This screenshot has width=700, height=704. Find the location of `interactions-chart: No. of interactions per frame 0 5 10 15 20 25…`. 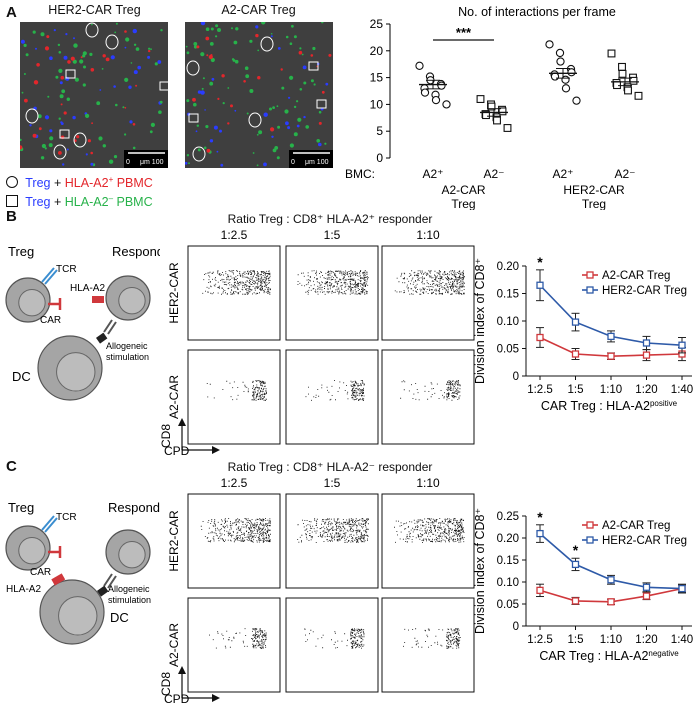

interactions-chart: No. of interactions per frame 0 5 10 15 20 25… is located at coordinates (494, 107).